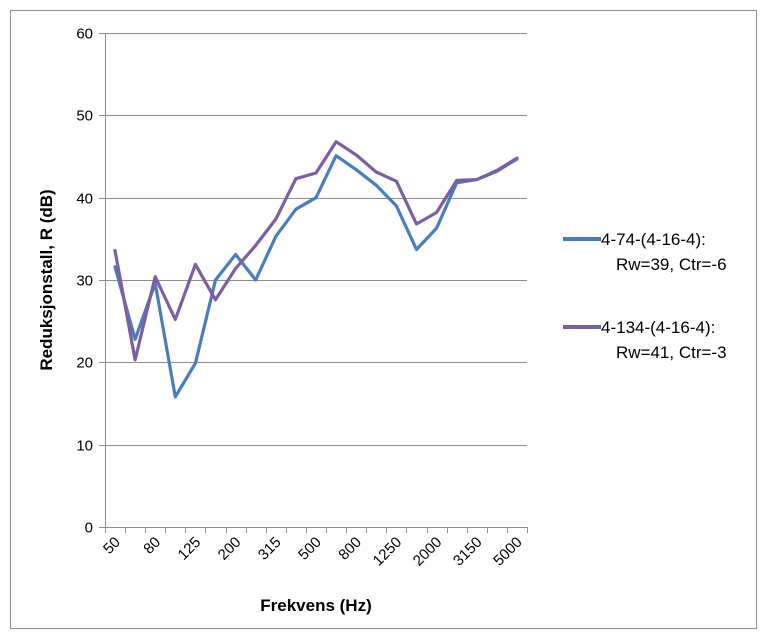 This screenshot has height=644, width=767. I want to click on y-tick-label: 30, so click(84, 281).